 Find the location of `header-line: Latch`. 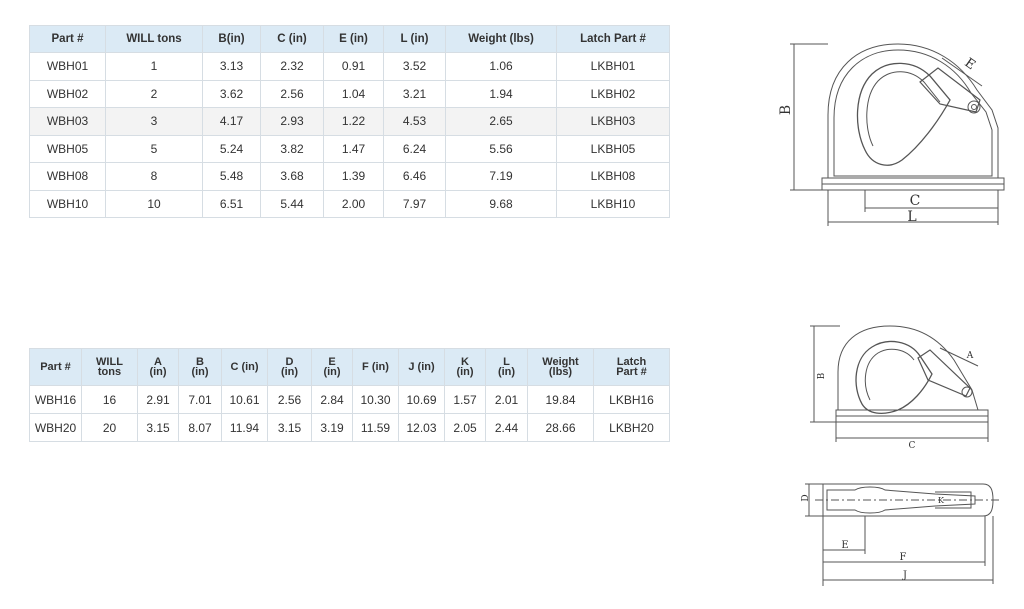

header-line: Latch is located at coordinates (631, 362).